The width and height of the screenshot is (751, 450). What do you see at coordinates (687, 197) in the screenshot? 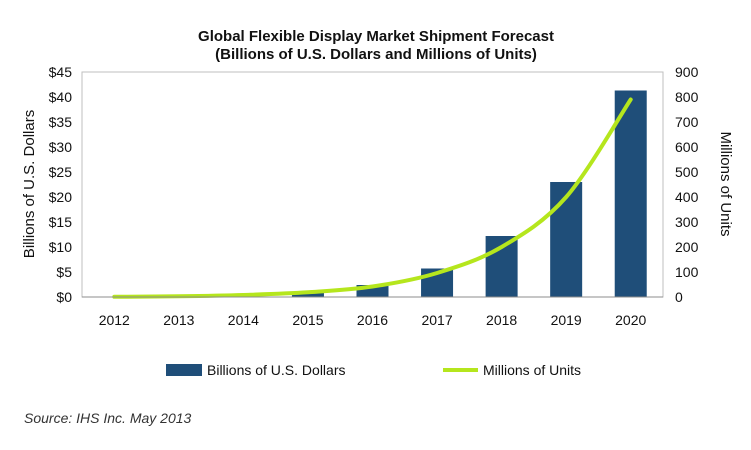
I see `y2-tick-label: 400` at bounding box center [687, 197].